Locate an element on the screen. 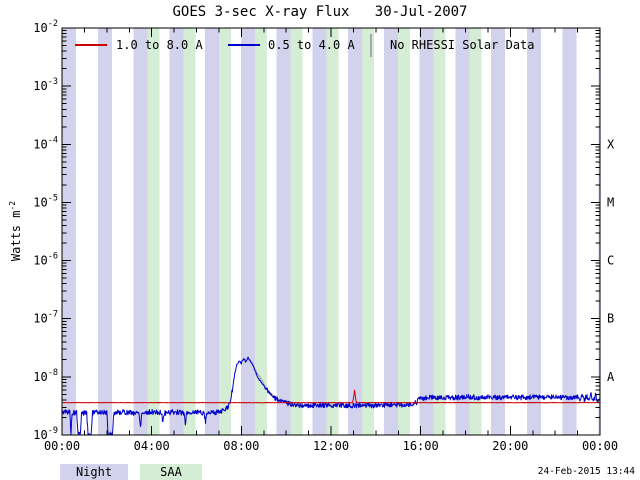 This screenshot has height=480, width=640. x-tick-label: 20:00 is located at coordinates (510, 446).